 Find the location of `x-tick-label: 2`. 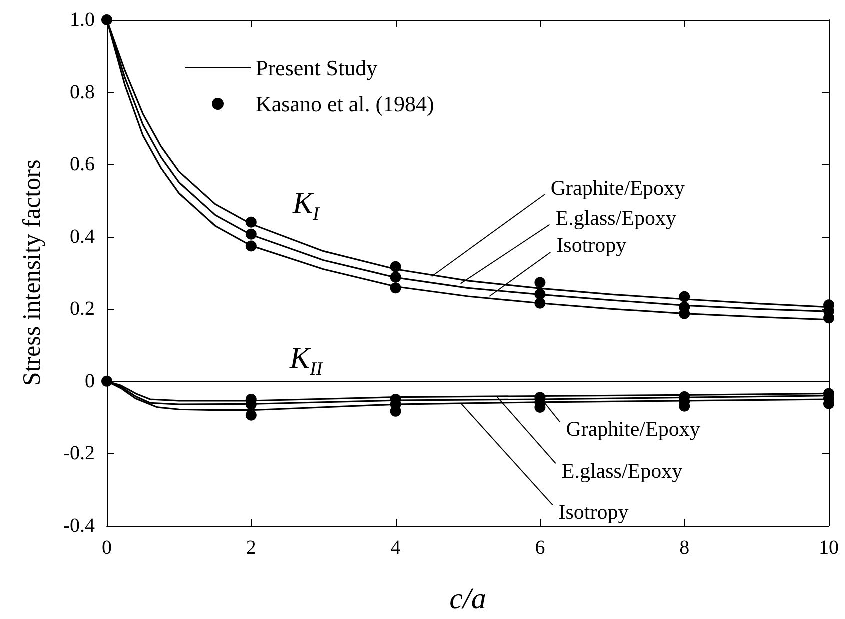

x-tick-label: 2 is located at coordinates (251, 548).